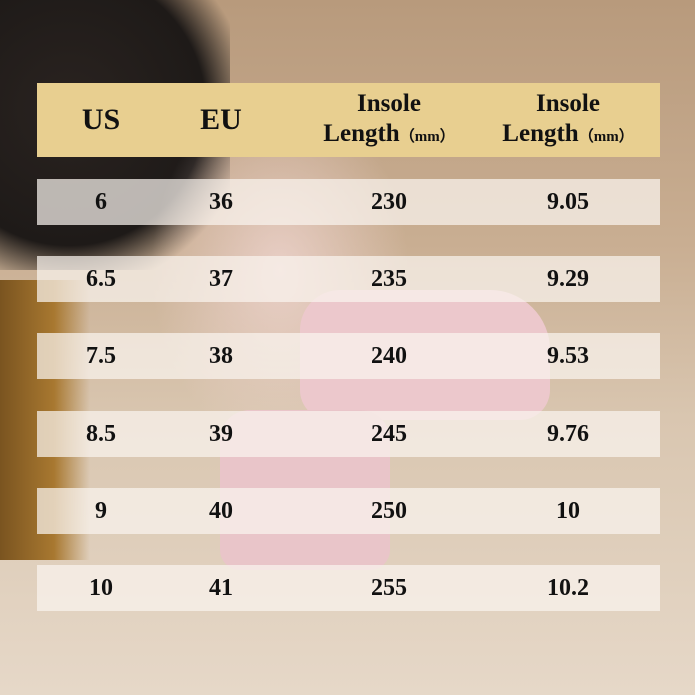 The height and width of the screenshot is (695, 695). Describe the element at coordinates (389, 433) in the screenshot. I see `table-cell: 245` at that location.